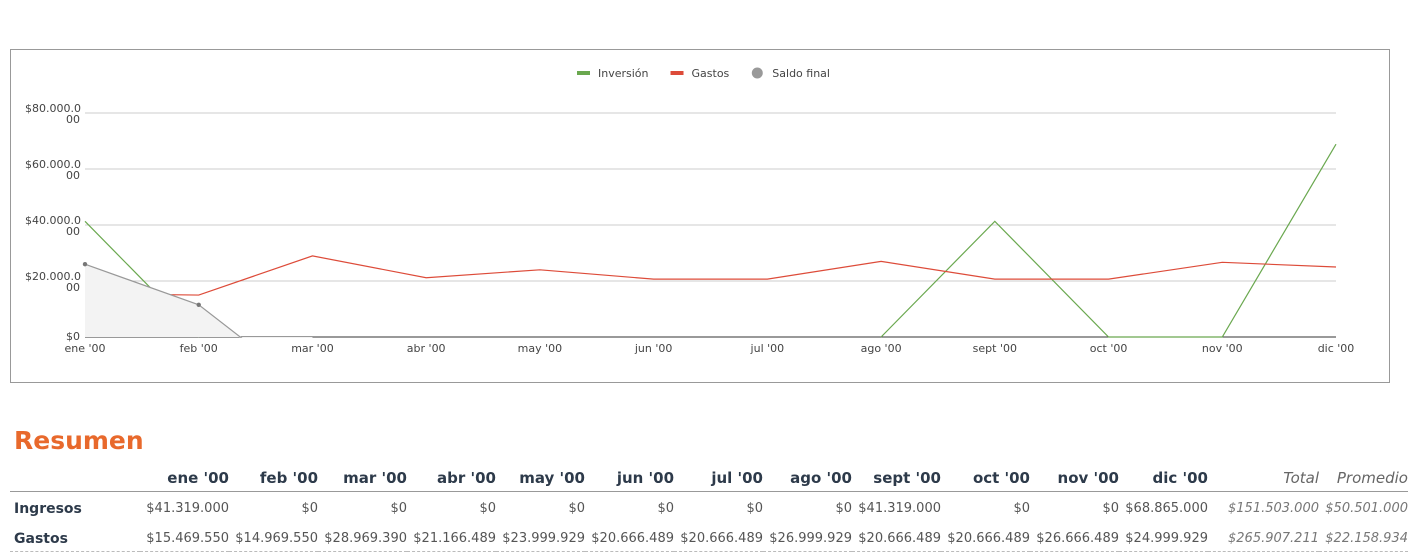 The height and width of the screenshot is (559, 1425). Describe the element at coordinates (710, 275) in the screenshot. I see `line` at that location.